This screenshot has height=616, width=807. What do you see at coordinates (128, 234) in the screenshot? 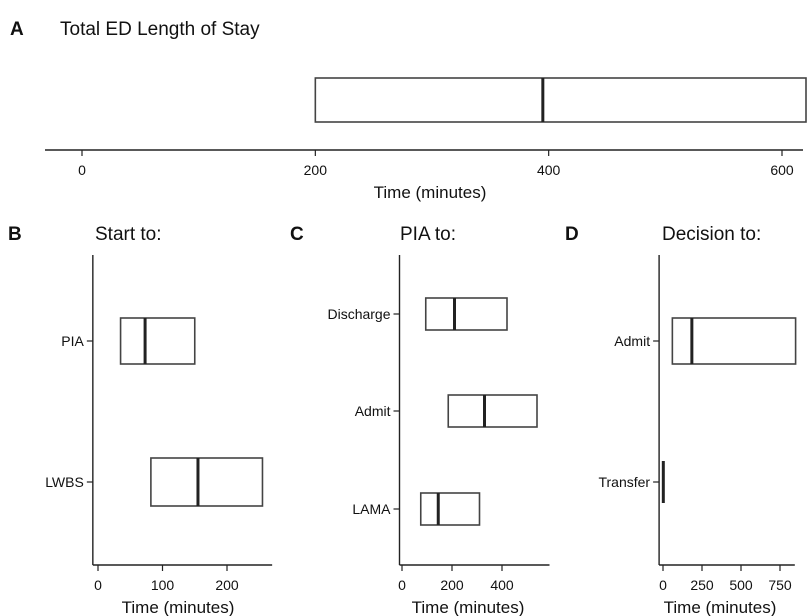
I see `panel-b-title: Start to:` at bounding box center [128, 234].